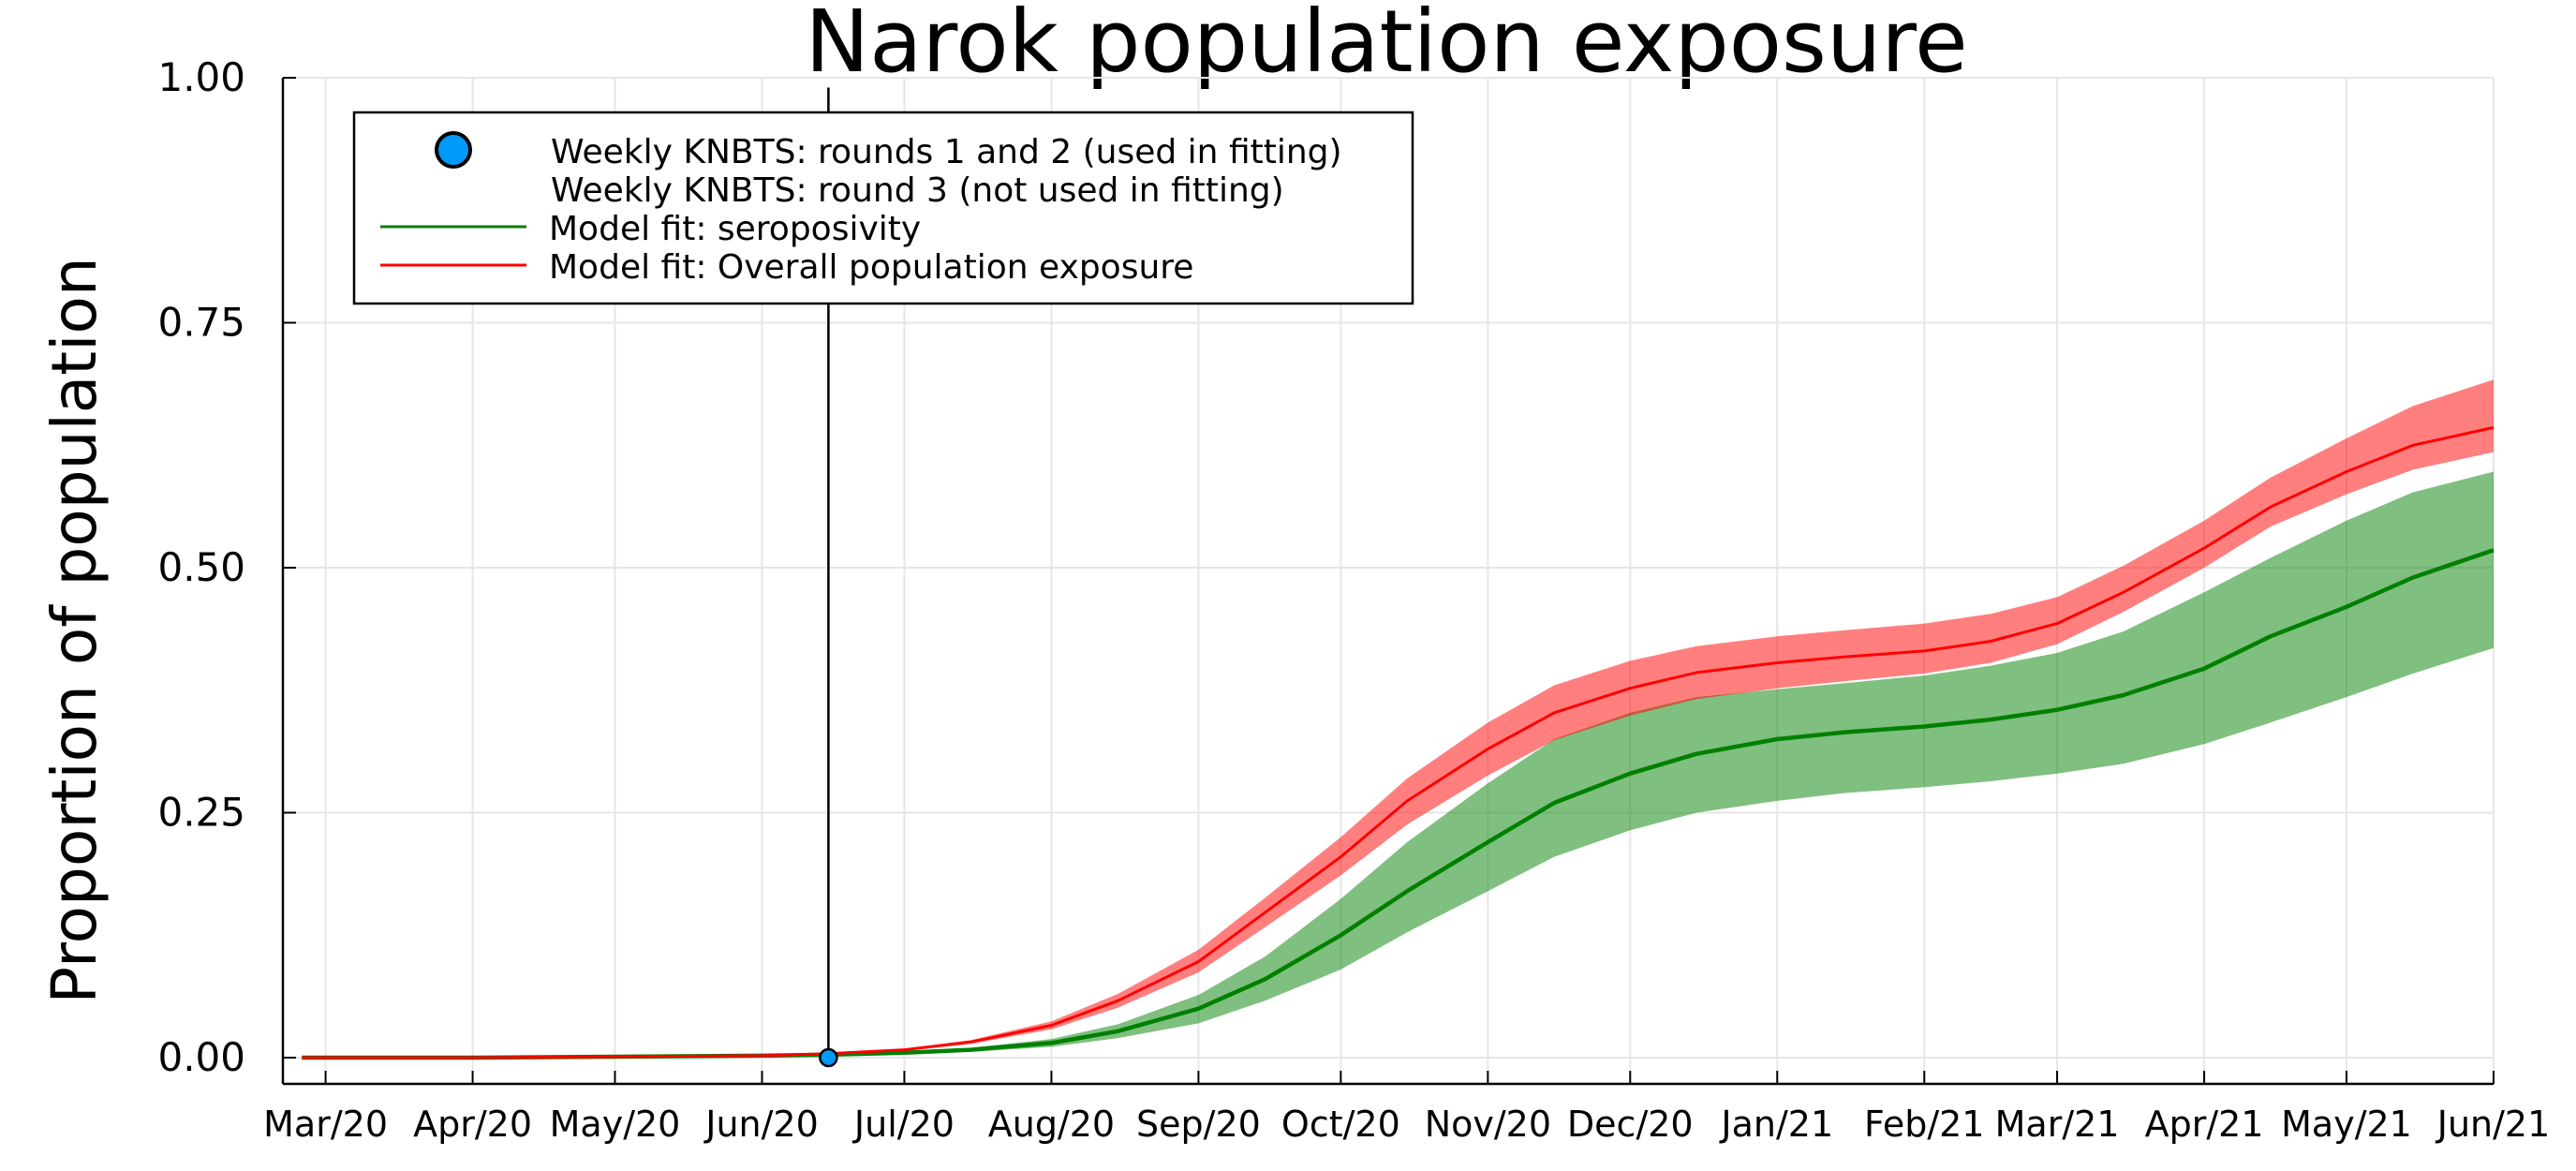 The image size is (2576, 1171). What do you see at coordinates (473, 1124) in the screenshot?
I see `x-tick-label: Apr/20` at bounding box center [473, 1124].